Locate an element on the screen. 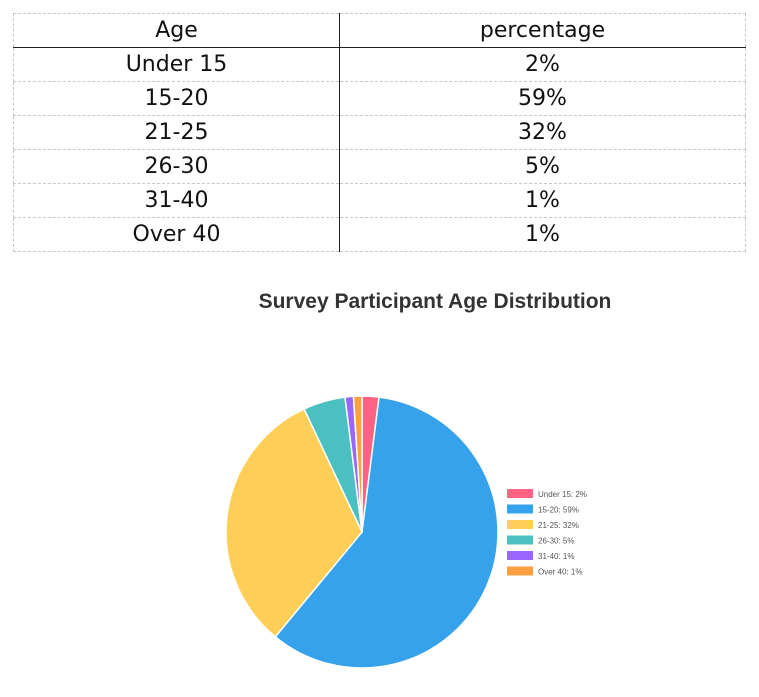 This screenshot has width=759, height=697. column-header-age: Age is located at coordinates (176, 30).